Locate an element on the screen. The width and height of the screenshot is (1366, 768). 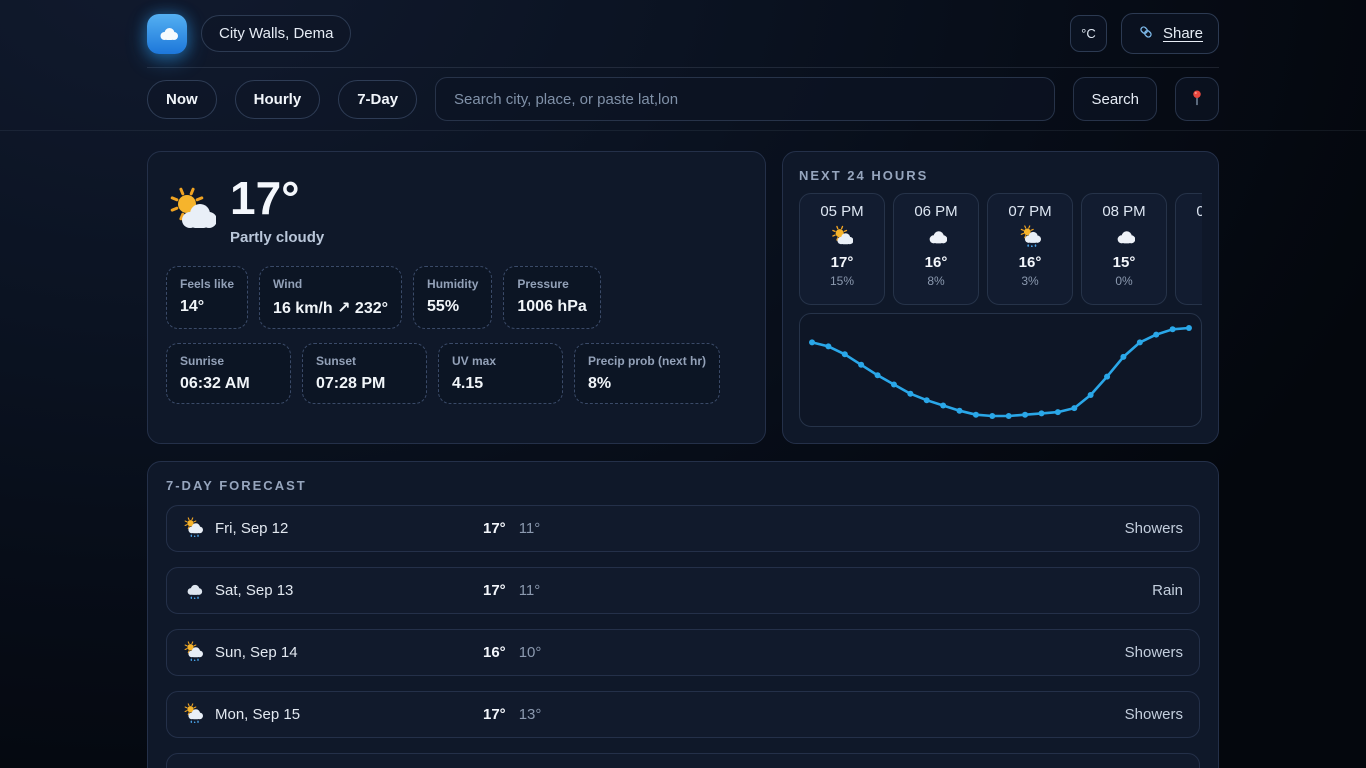
day-name: Sun, Sep 14 is located at coordinates (256, 652).